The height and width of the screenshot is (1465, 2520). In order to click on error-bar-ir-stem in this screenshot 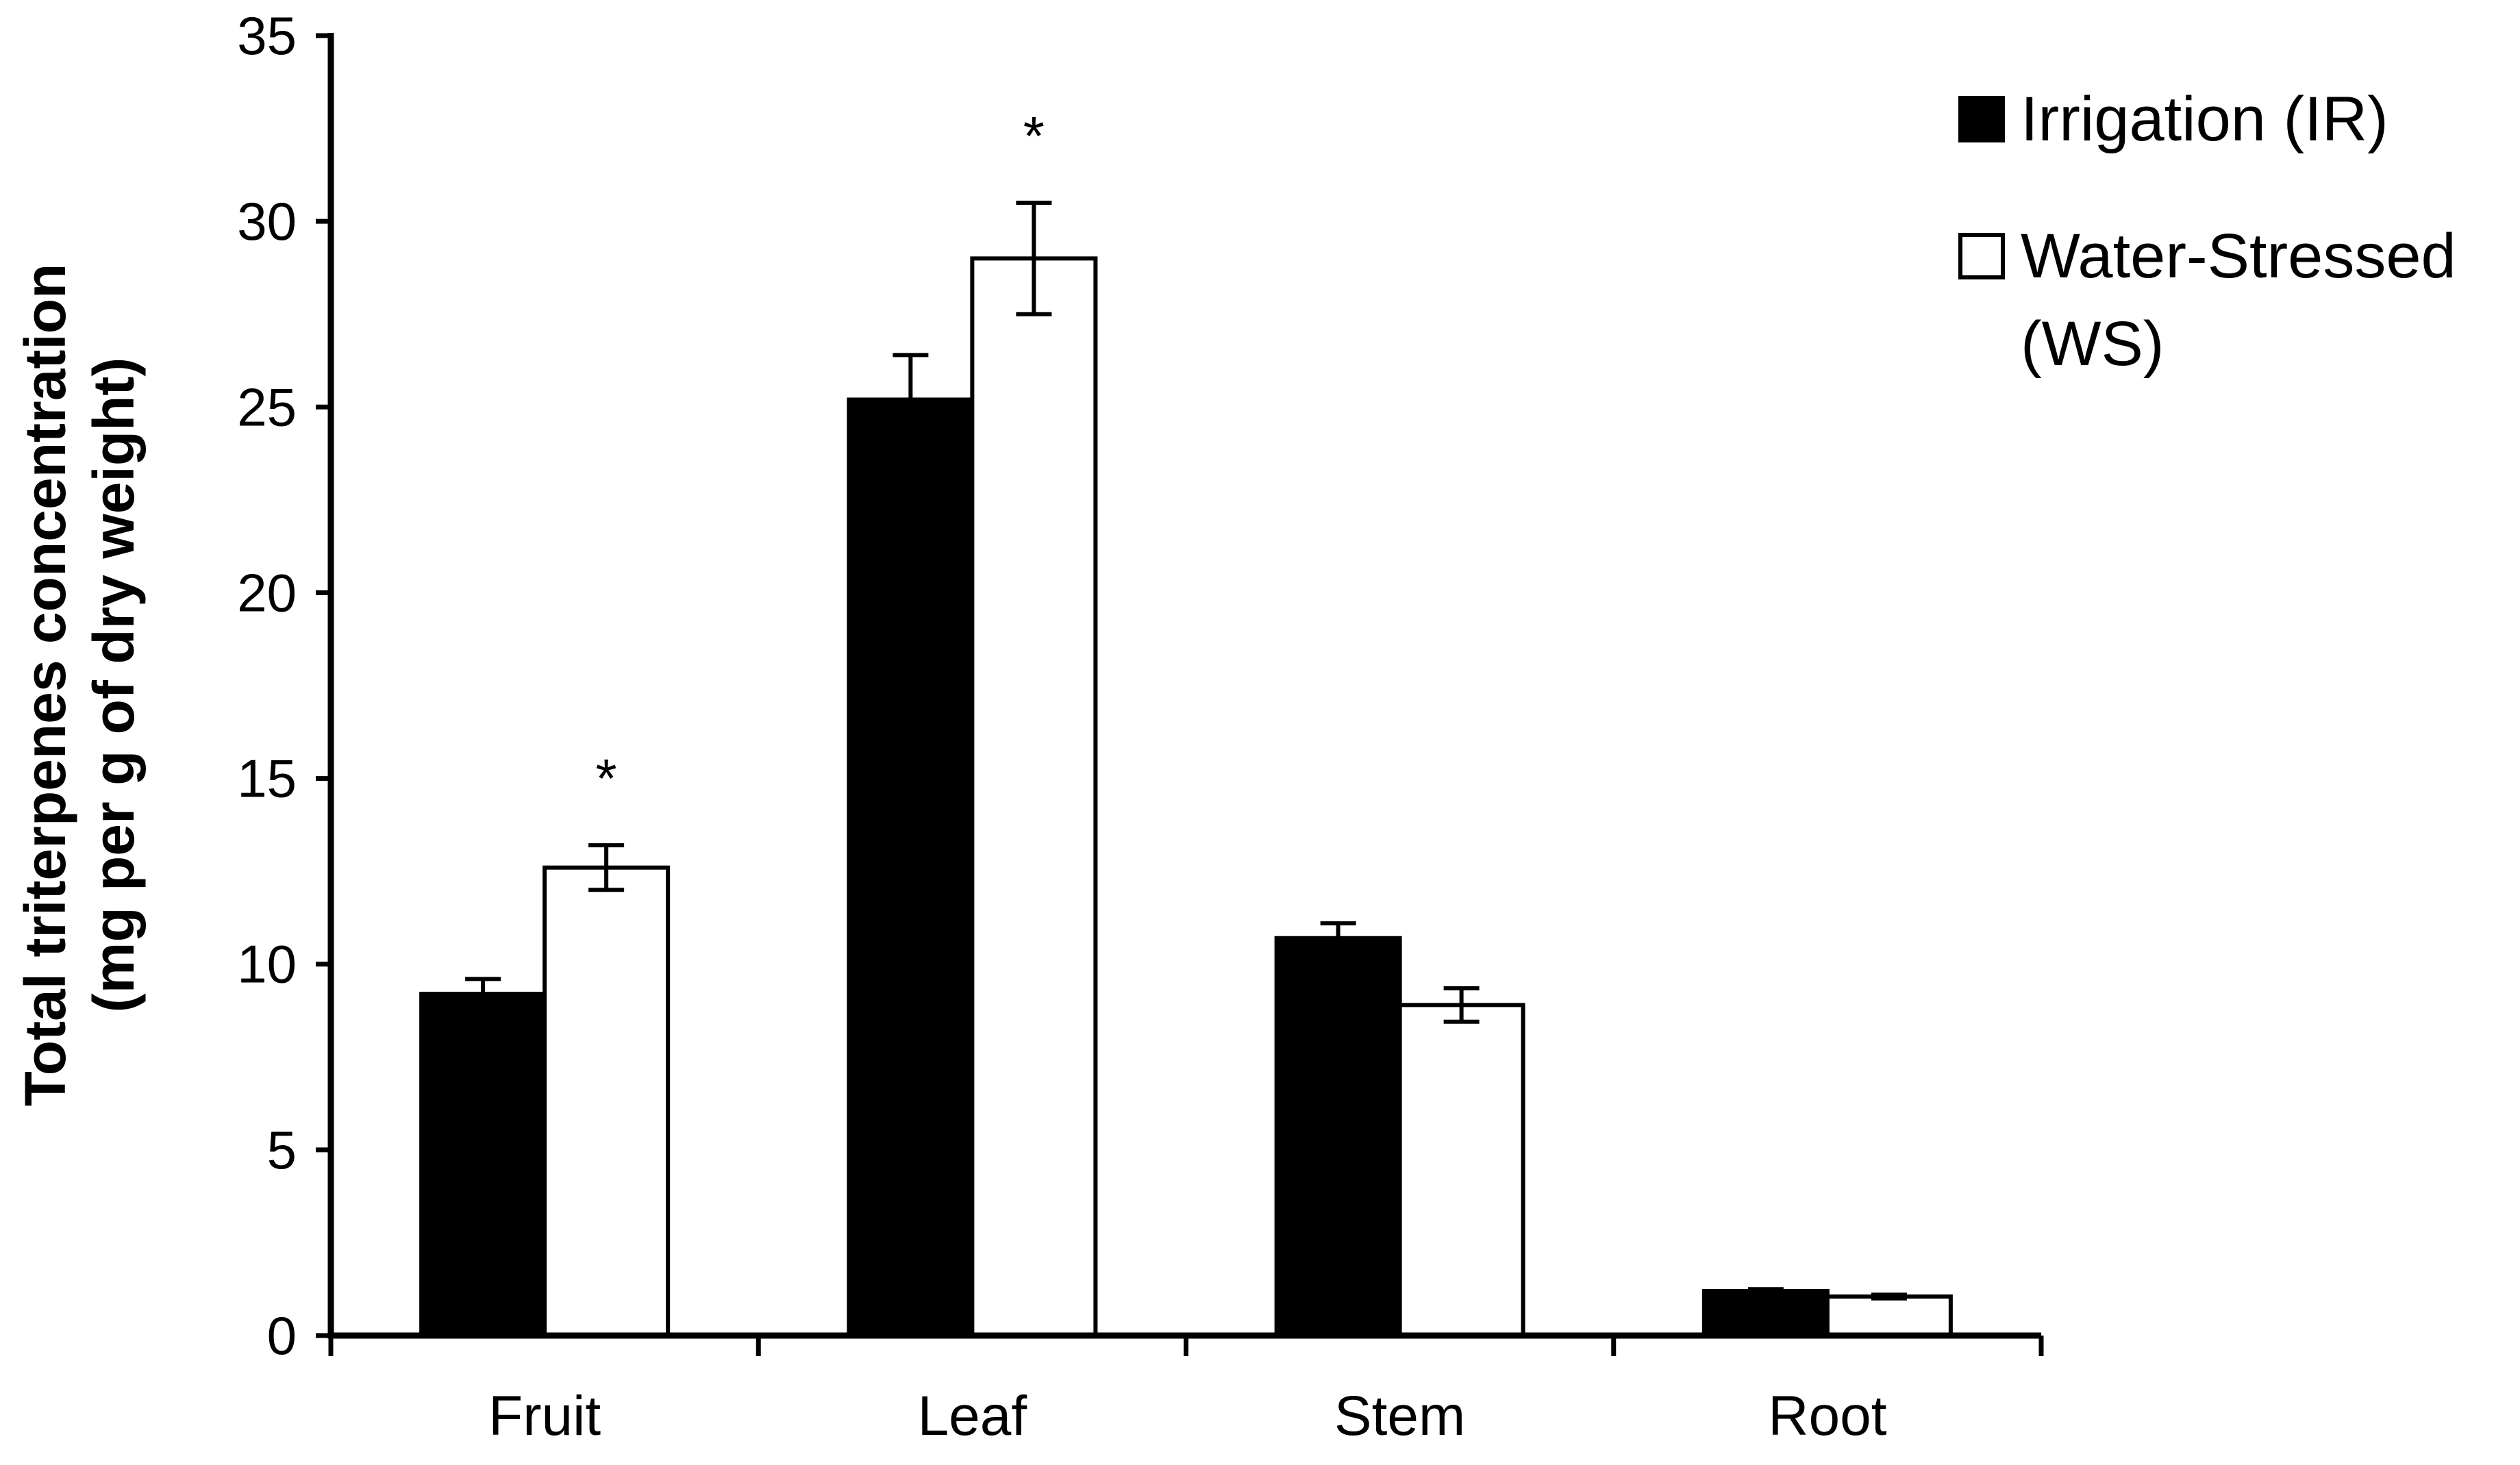, I will do `click(1338, 938)`.